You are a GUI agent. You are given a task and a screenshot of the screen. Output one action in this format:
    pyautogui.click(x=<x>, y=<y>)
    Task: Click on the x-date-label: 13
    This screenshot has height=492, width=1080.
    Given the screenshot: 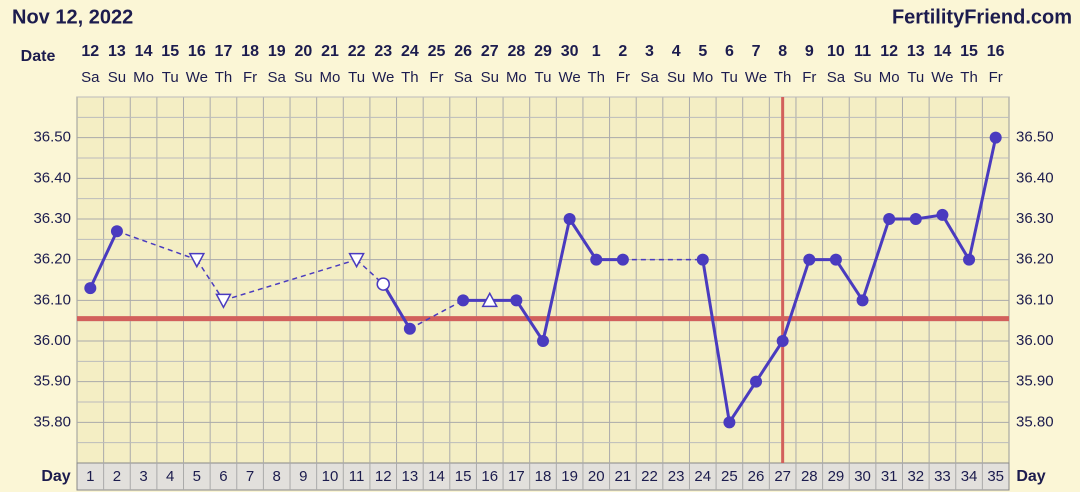 What is the action you would take?
    pyautogui.click(x=916, y=51)
    